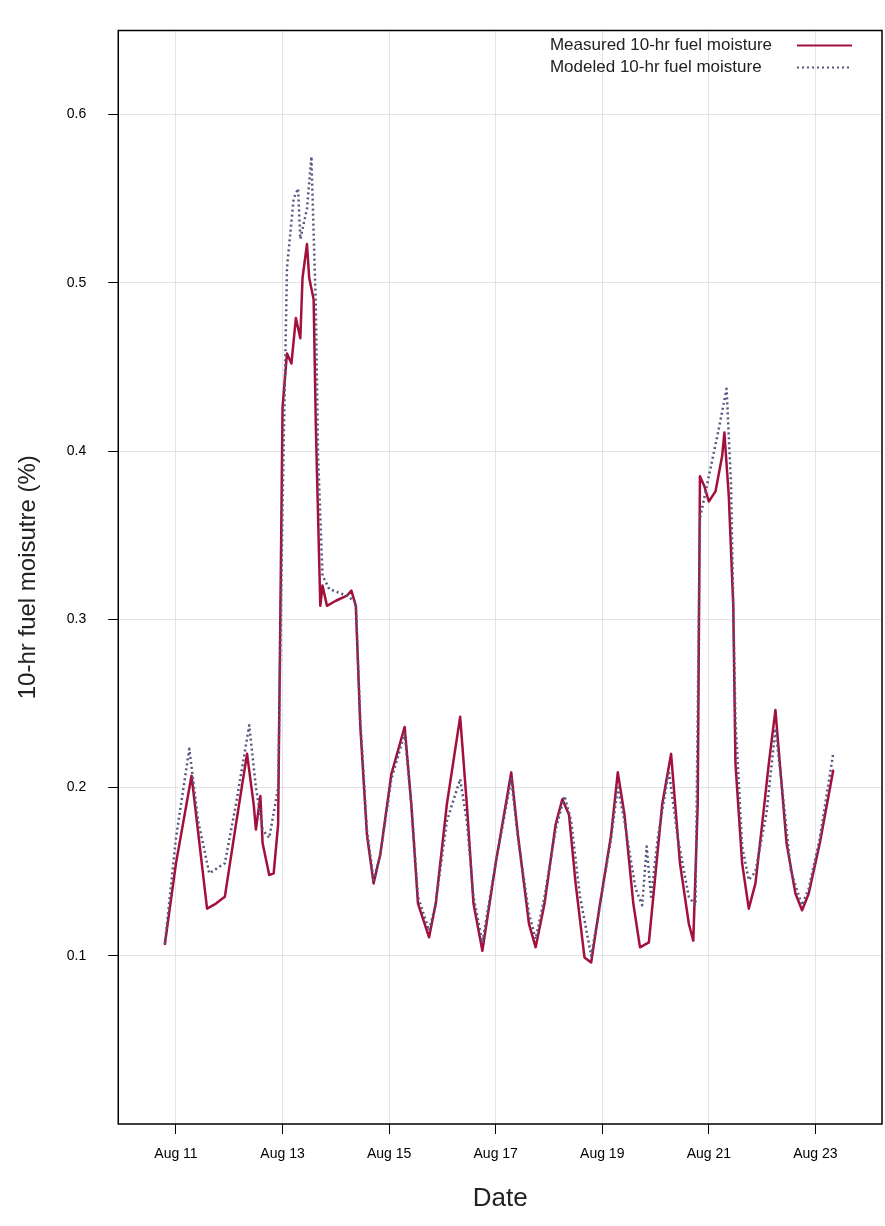 This screenshot has height=1226, width=885. I want to click on x-tick-label: Aug 15, so click(389, 1153).